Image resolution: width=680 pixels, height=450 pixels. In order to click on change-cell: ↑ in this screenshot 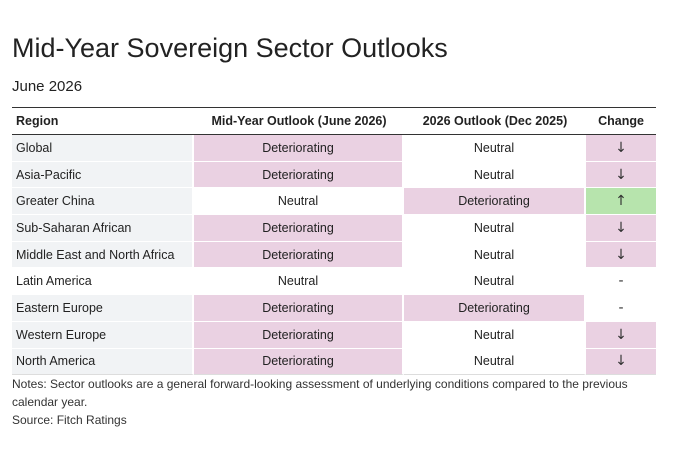, I will do `click(621, 202)`.